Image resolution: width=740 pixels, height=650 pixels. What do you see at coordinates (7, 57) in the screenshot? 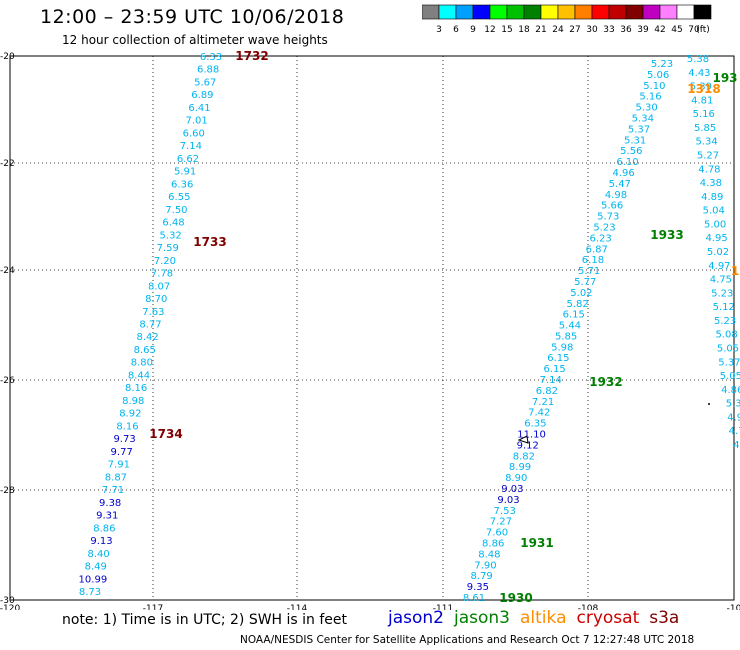
I see `y-tick-label: -20` at bounding box center [7, 57].